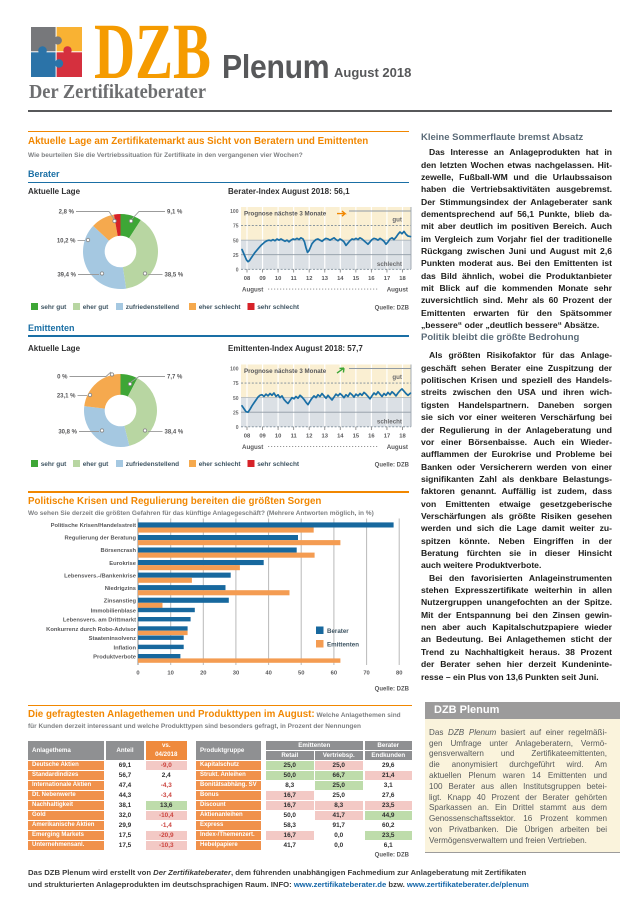  What do you see at coordinates (119, 551) in the screenshot?
I see `svg-text: Börsencrash` at bounding box center [119, 551].